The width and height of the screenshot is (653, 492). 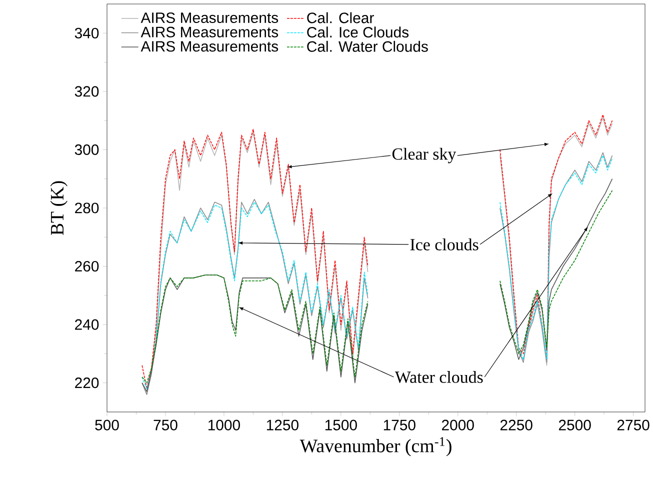 What do you see at coordinates (376, 446) in the screenshot?
I see `x-axis-title: Wavenumber (cm$^{-1}$)` at bounding box center [376, 446].